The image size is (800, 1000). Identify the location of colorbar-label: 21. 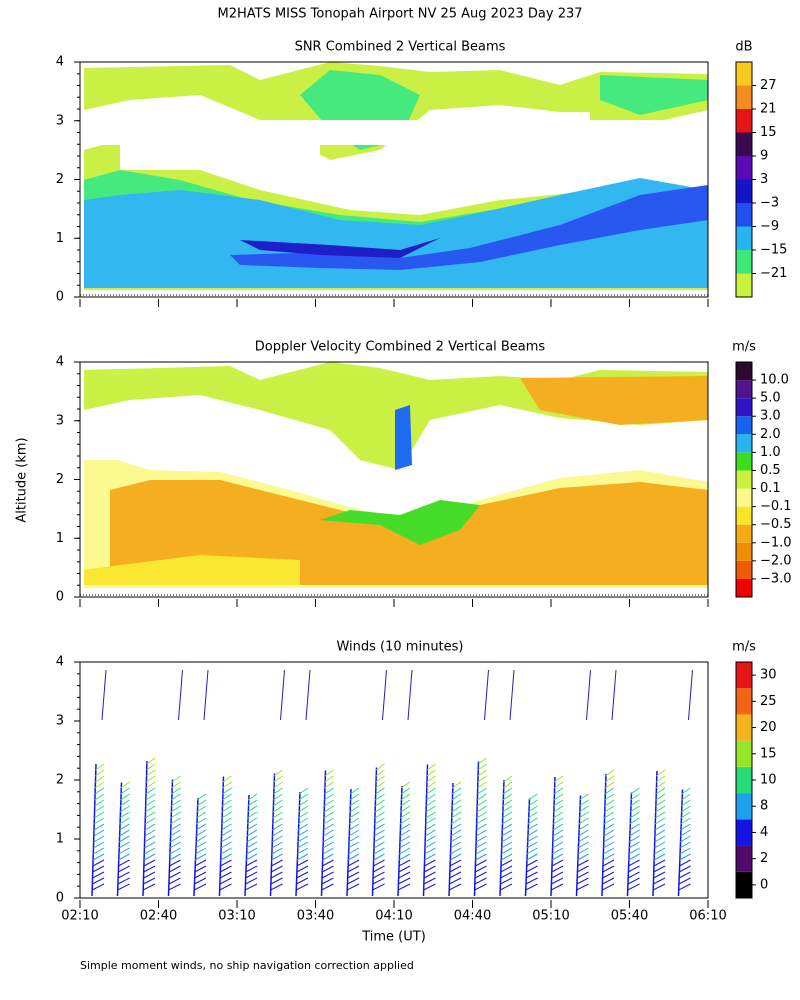
(768, 109).